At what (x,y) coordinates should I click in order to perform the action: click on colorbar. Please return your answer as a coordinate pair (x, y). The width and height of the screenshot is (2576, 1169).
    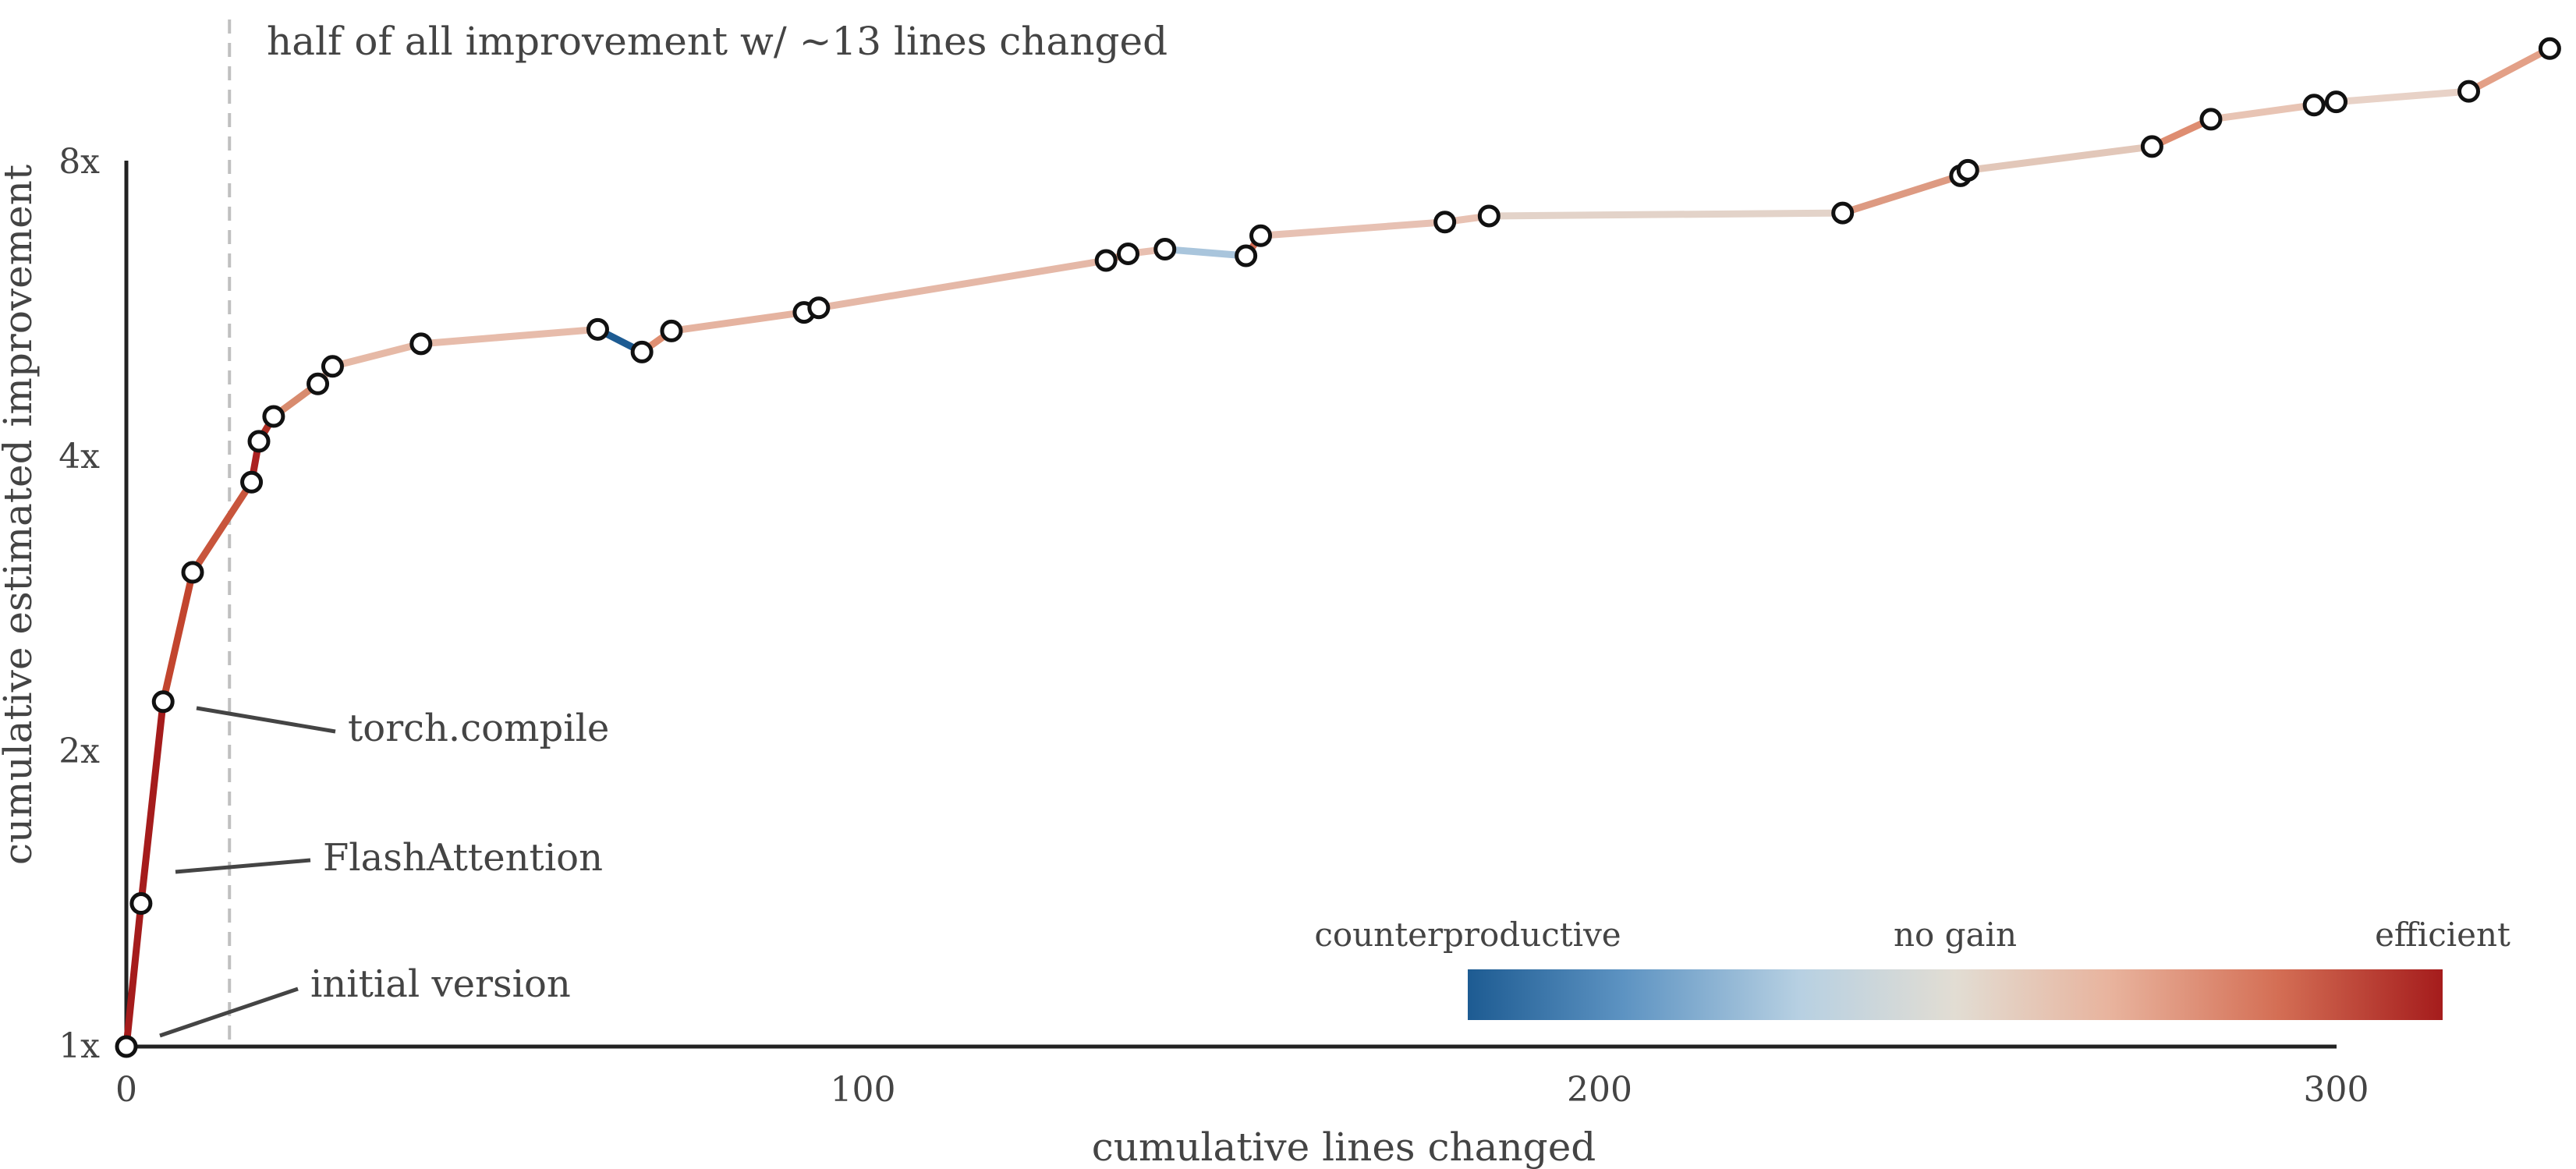
    Looking at the image, I should click on (1955, 994).